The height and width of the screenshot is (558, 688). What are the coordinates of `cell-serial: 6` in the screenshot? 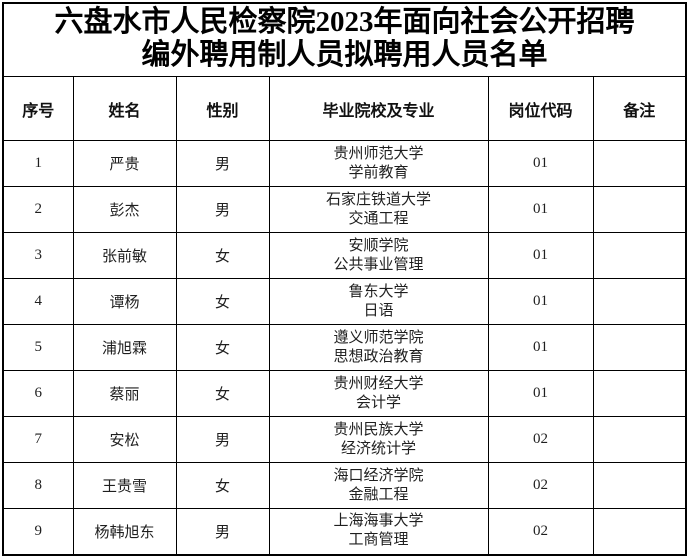 It's located at (38, 393).